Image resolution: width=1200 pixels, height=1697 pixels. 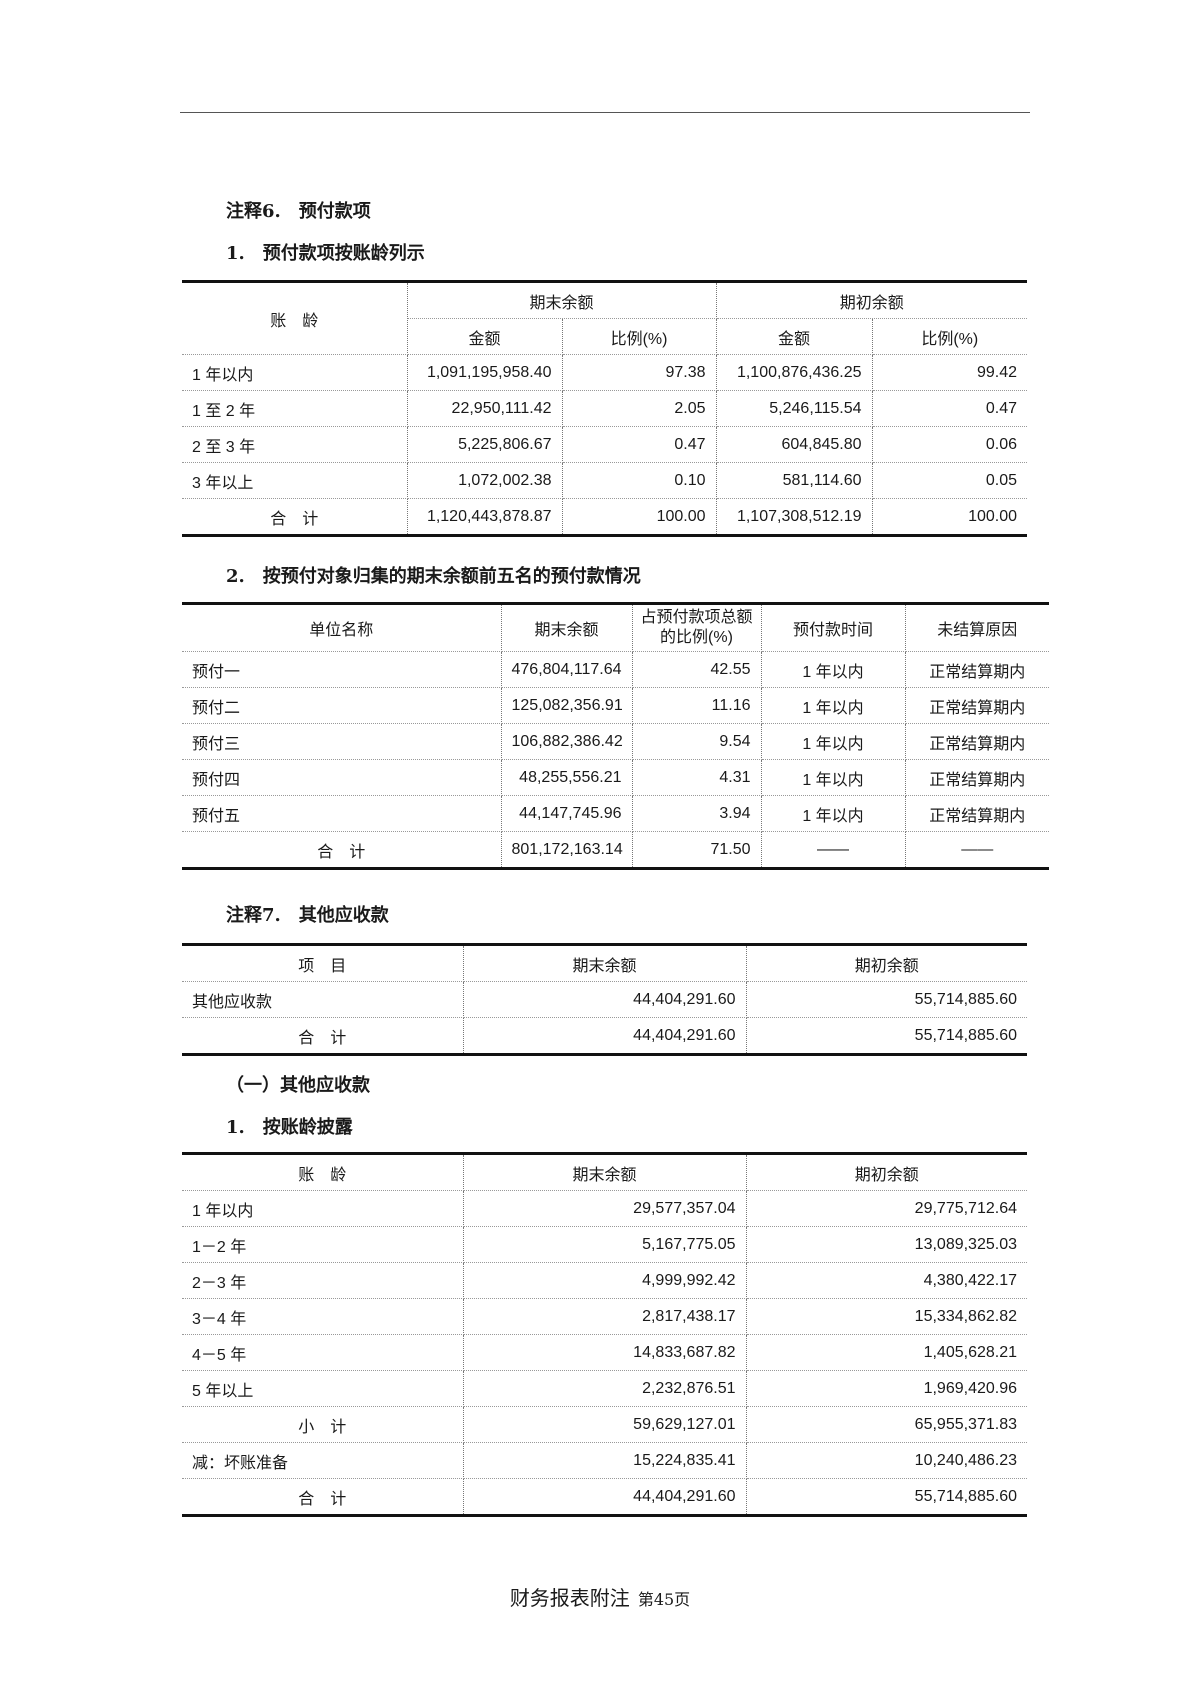 What do you see at coordinates (615, 850) in the screenshot?
I see `table-row: 合 计 801,172,163.14 71.50 —— ——` at bounding box center [615, 850].